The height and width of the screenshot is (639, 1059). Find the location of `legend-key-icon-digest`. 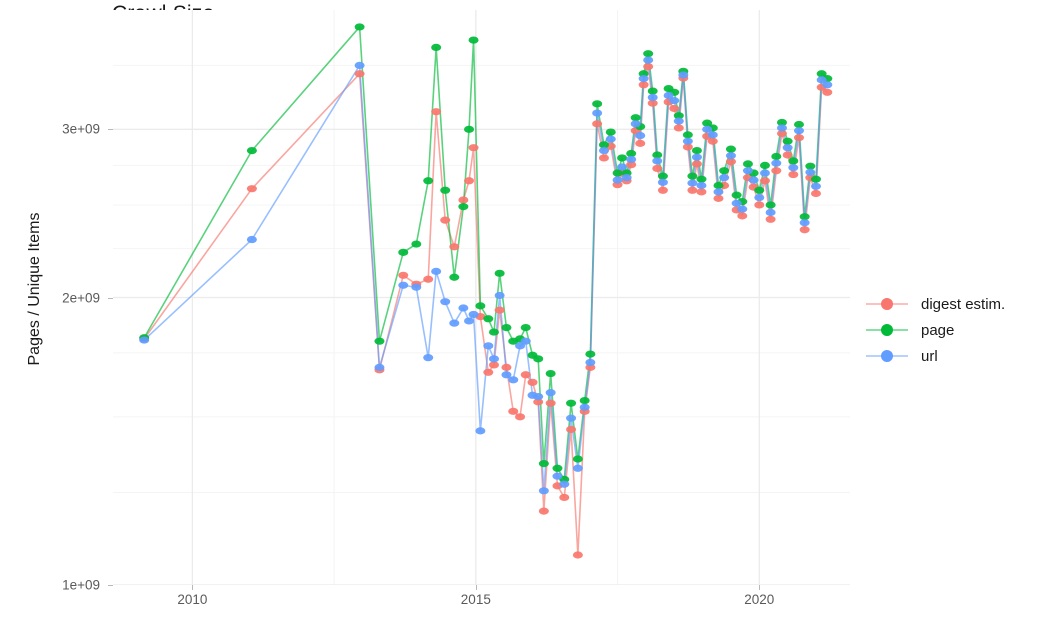

legend-key-icon-digest is located at coordinates (887, 304).